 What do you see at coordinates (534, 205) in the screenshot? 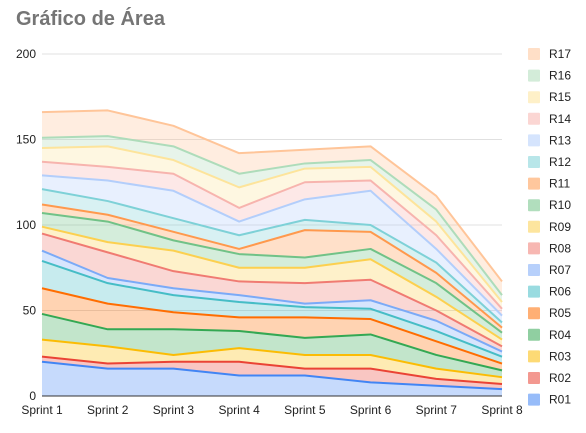
I see `legend-swatch-r10` at bounding box center [534, 205].